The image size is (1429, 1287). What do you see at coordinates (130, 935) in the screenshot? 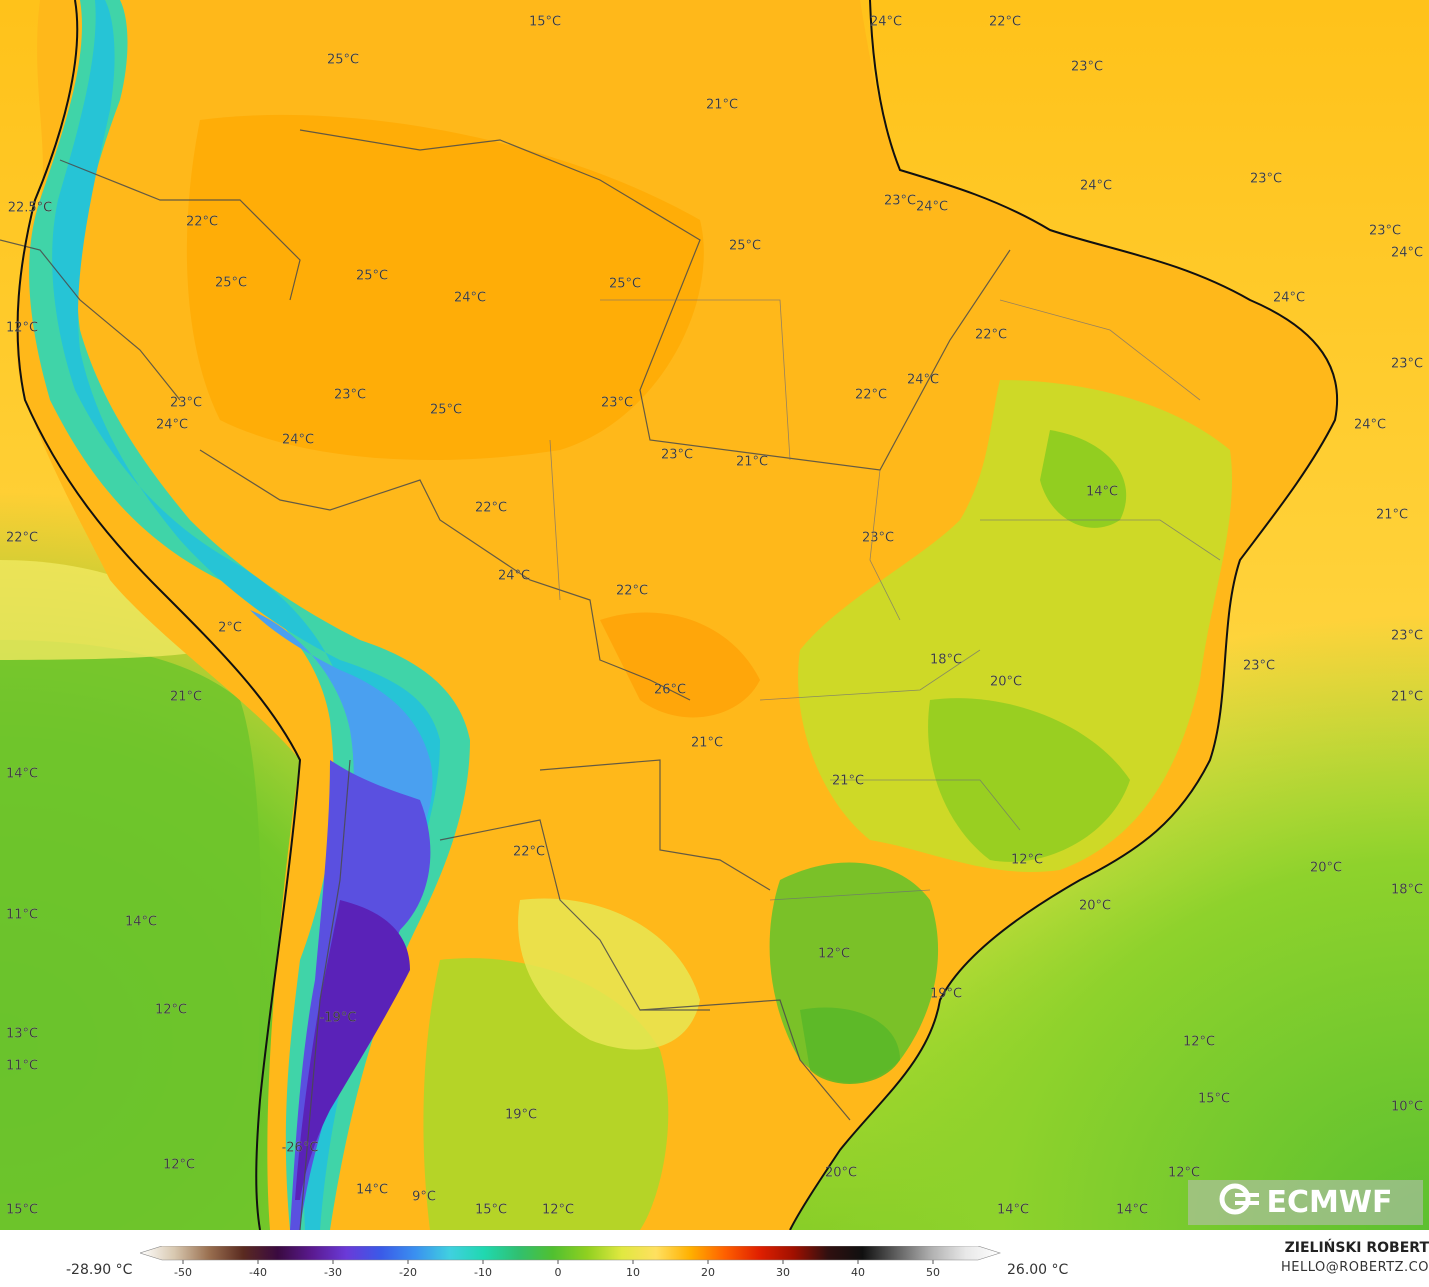
I see `pacific-green-band` at bounding box center [130, 935].